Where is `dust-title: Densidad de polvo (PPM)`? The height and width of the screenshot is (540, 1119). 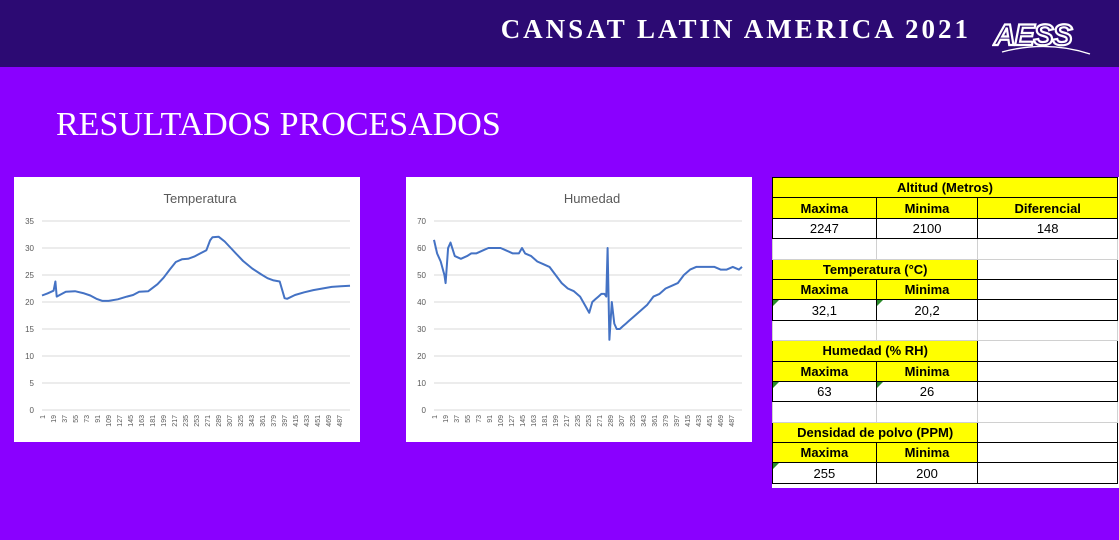
dust-title: Densidad de polvo (PPM) is located at coordinates (875, 432).